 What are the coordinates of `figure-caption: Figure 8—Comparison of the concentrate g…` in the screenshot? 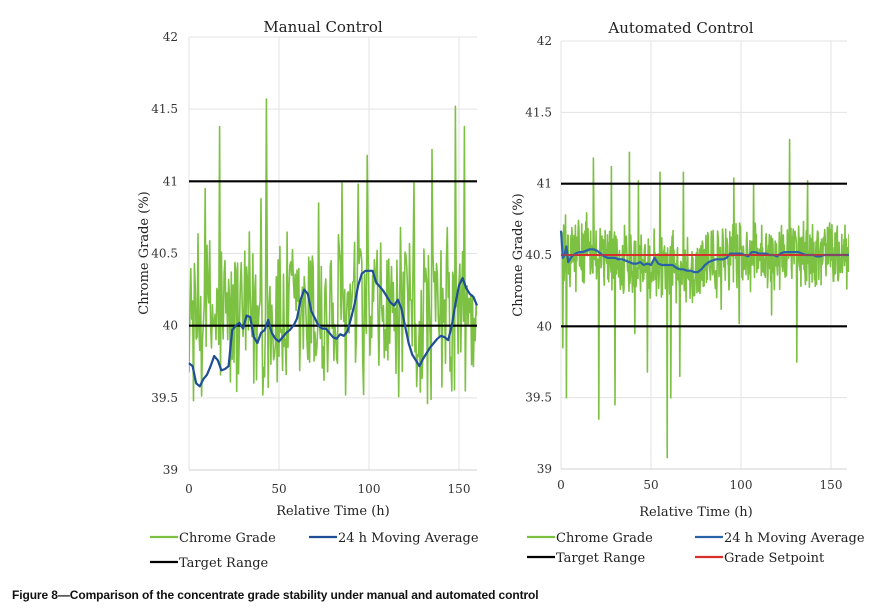 It's located at (275, 595).